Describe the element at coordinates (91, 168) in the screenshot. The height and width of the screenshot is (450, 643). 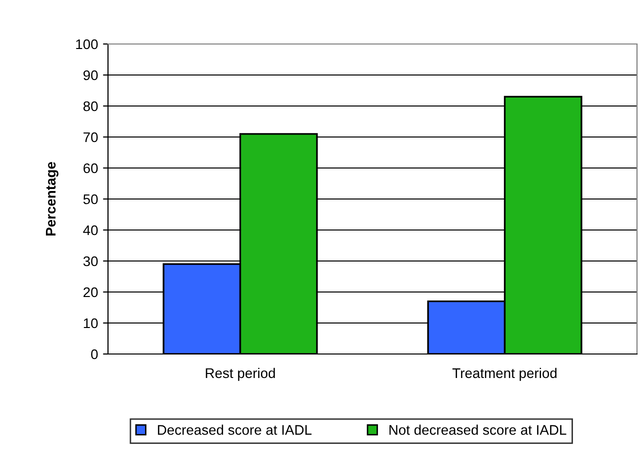
I see `y-tick-label: 60` at that location.